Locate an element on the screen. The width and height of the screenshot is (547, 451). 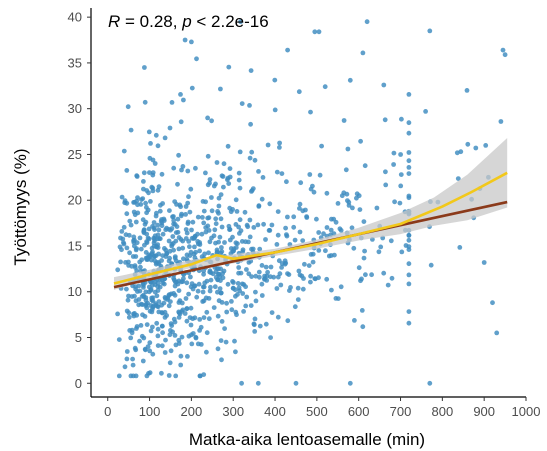
x-axis-ticks: 0 100 200 300 400 500 600 700 800 900 1000 is located at coordinates (322, 408).